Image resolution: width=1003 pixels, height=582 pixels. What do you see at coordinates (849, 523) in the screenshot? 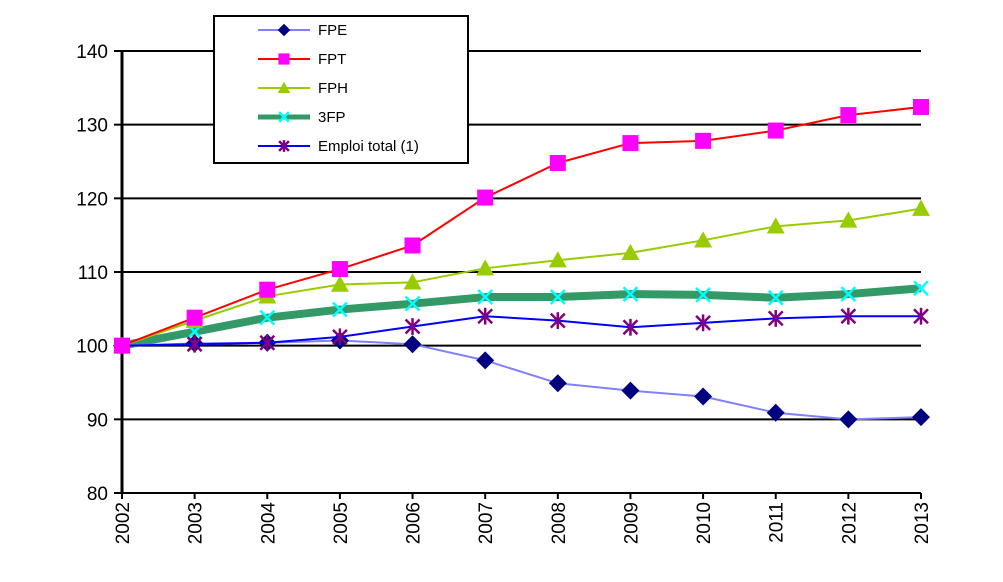
I see `x-tick-label: 2012` at bounding box center [849, 523].